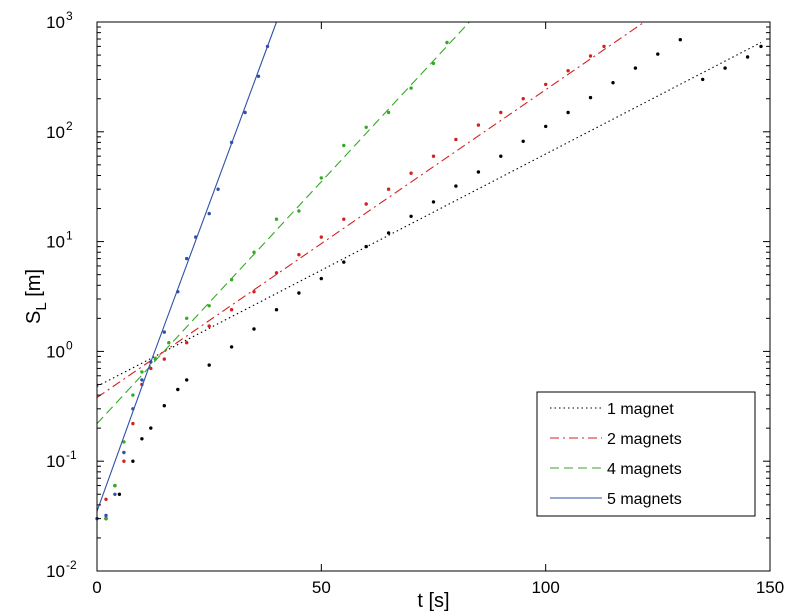  Describe the element at coordinates (34, 317) in the screenshot. I see `y-axis-label-main: S` at that location.